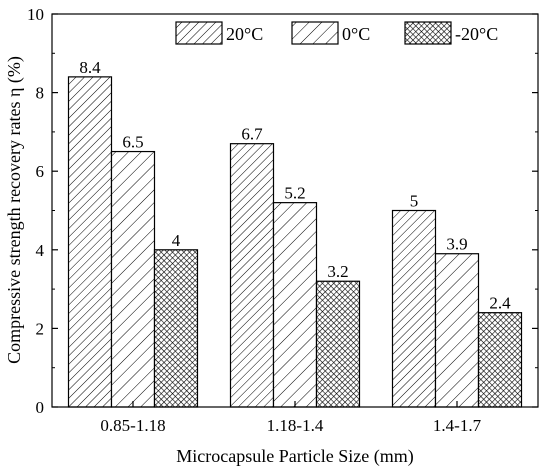 The image size is (550, 473). Describe the element at coordinates (40, 328) in the screenshot. I see `y-tick-label: 2` at that location.